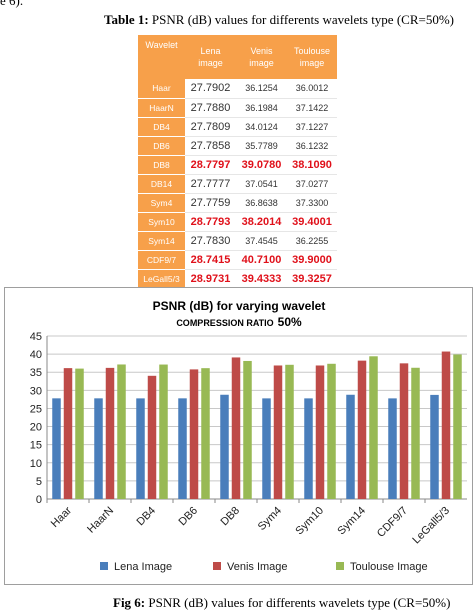  I want to click on chart-subtitle-prefix: COMPRESSION RATIO, so click(224, 323).